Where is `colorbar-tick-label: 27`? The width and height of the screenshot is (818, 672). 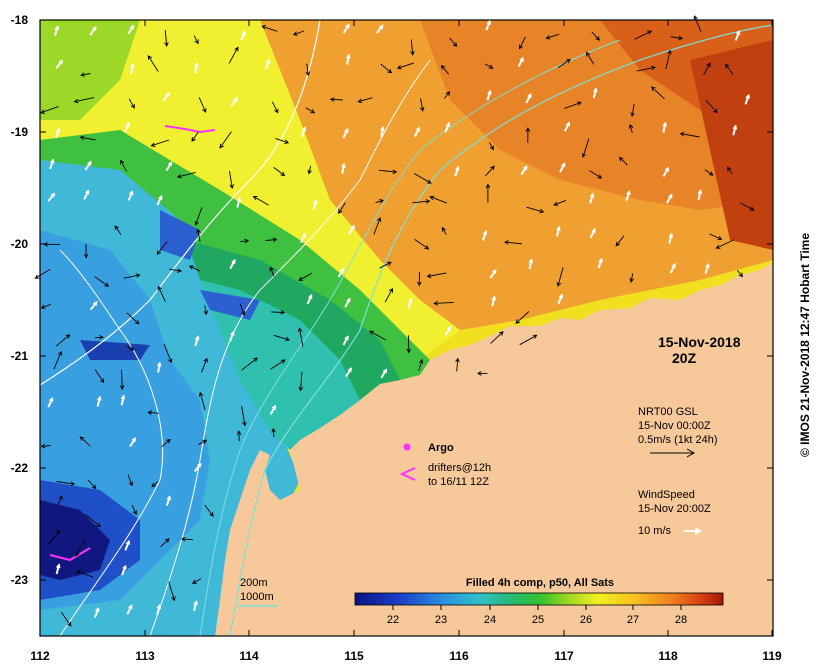
colorbar-tick-label: 27 is located at coordinates (633, 620).